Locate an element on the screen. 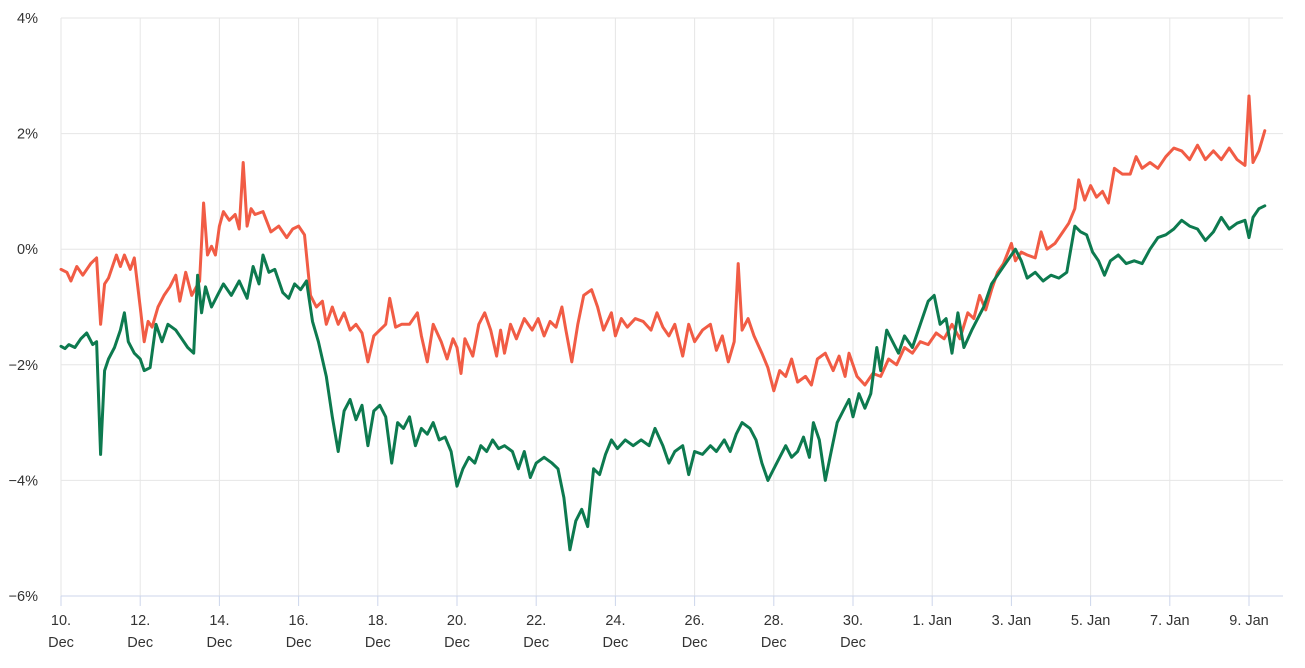 The width and height of the screenshot is (1305, 668). y-tick-label: −4% is located at coordinates (24, 481).